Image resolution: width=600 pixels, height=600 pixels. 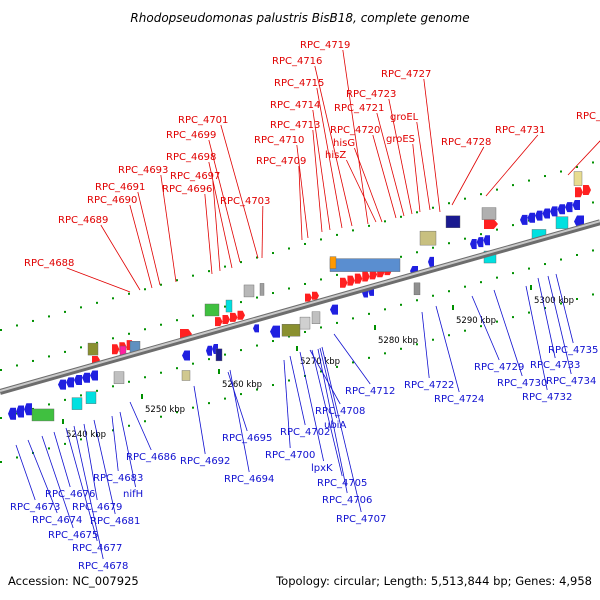 I want to click on gene-label: RPC_4697, so click(x=195, y=176).